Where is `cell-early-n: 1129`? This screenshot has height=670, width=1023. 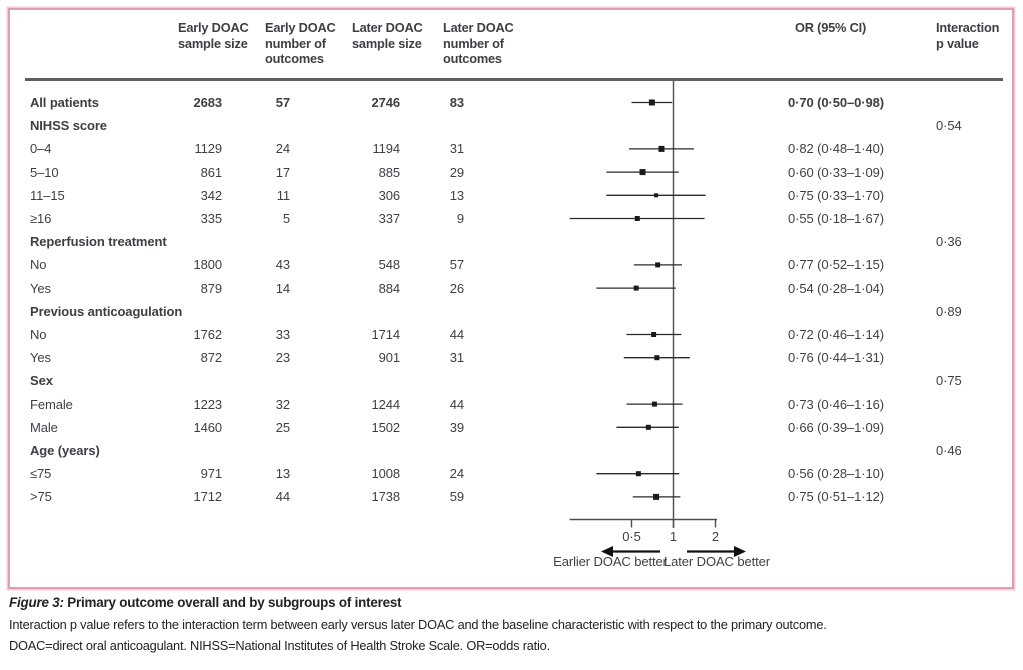
cell-early-n: 1129 is located at coordinates (208, 149).